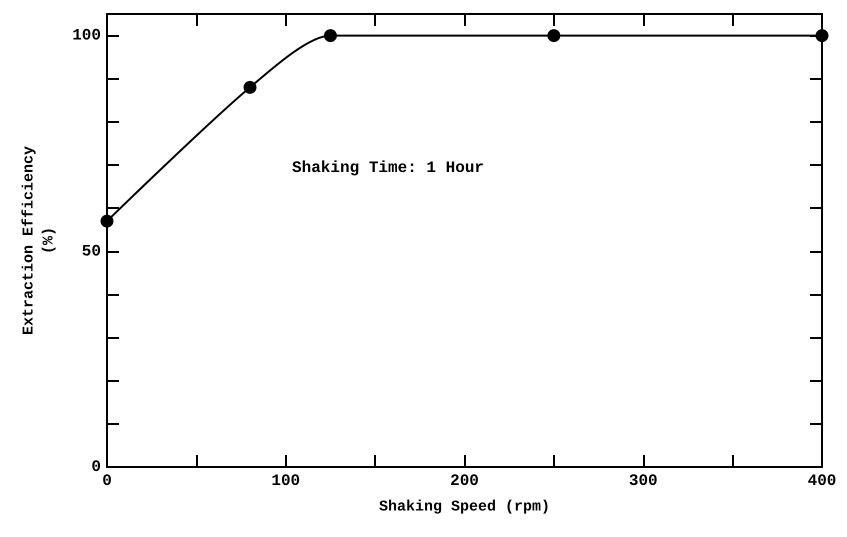 The height and width of the screenshot is (537, 847). I want to click on y-tick-label: 50, so click(91, 251).